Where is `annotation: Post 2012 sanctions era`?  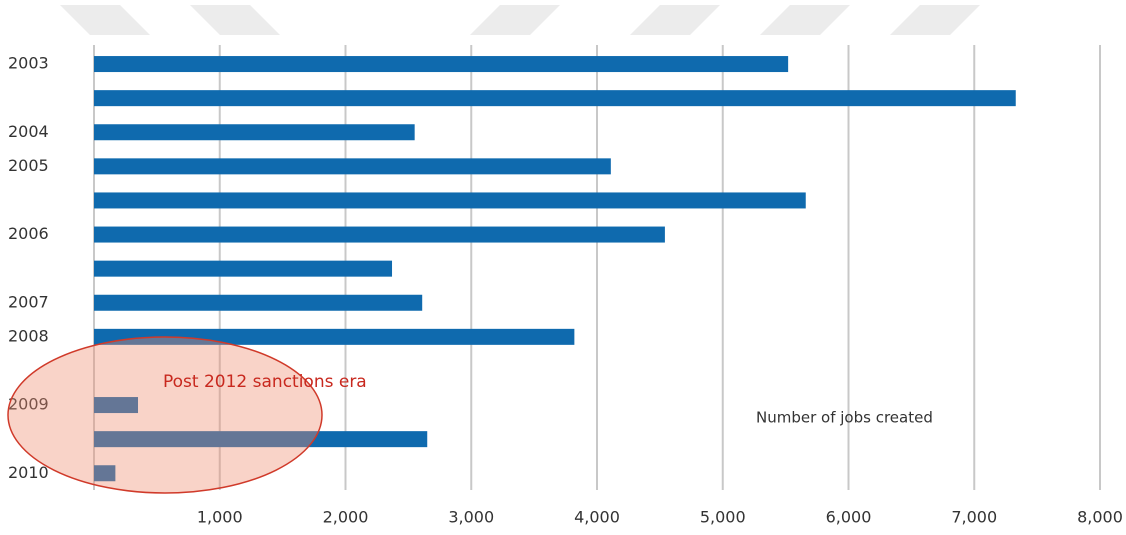
annotation: Post 2012 sanctions era is located at coordinates (265, 382).